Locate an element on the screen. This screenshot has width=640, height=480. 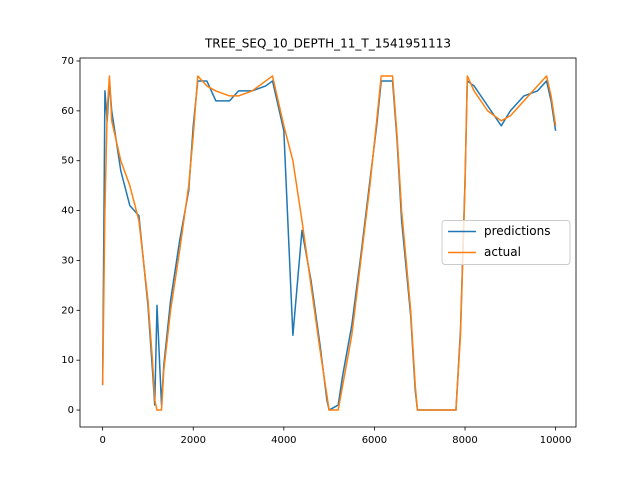
x-tick-label: 10000 is located at coordinates (556, 440).